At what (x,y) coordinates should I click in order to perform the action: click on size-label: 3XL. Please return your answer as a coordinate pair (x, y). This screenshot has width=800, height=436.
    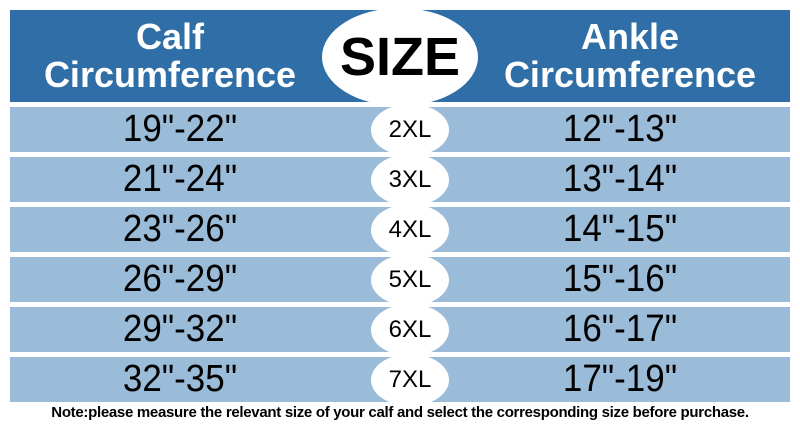
    Looking at the image, I should click on (410, 180).